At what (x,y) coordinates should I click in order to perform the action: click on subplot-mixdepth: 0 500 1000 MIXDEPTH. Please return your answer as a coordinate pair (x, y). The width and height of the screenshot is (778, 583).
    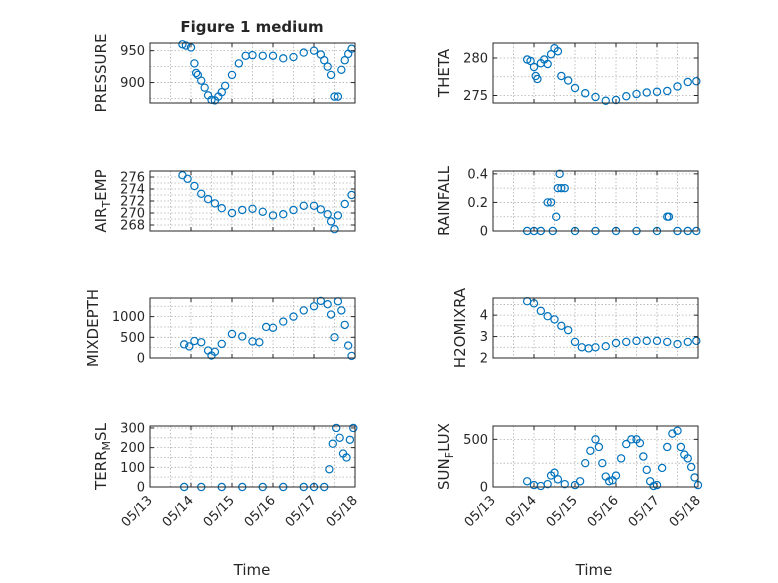
    Looking at the image, I should click on (220, 328).